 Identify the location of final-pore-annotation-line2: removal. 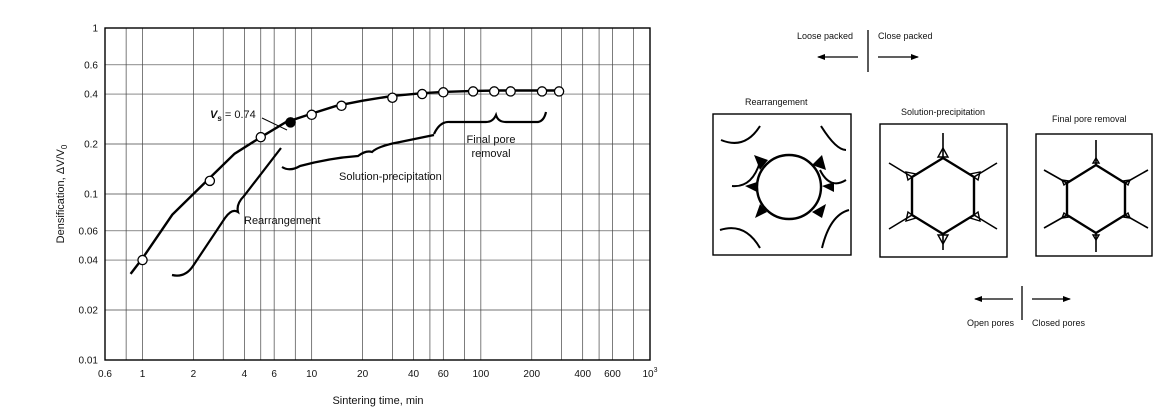
(490, 154).